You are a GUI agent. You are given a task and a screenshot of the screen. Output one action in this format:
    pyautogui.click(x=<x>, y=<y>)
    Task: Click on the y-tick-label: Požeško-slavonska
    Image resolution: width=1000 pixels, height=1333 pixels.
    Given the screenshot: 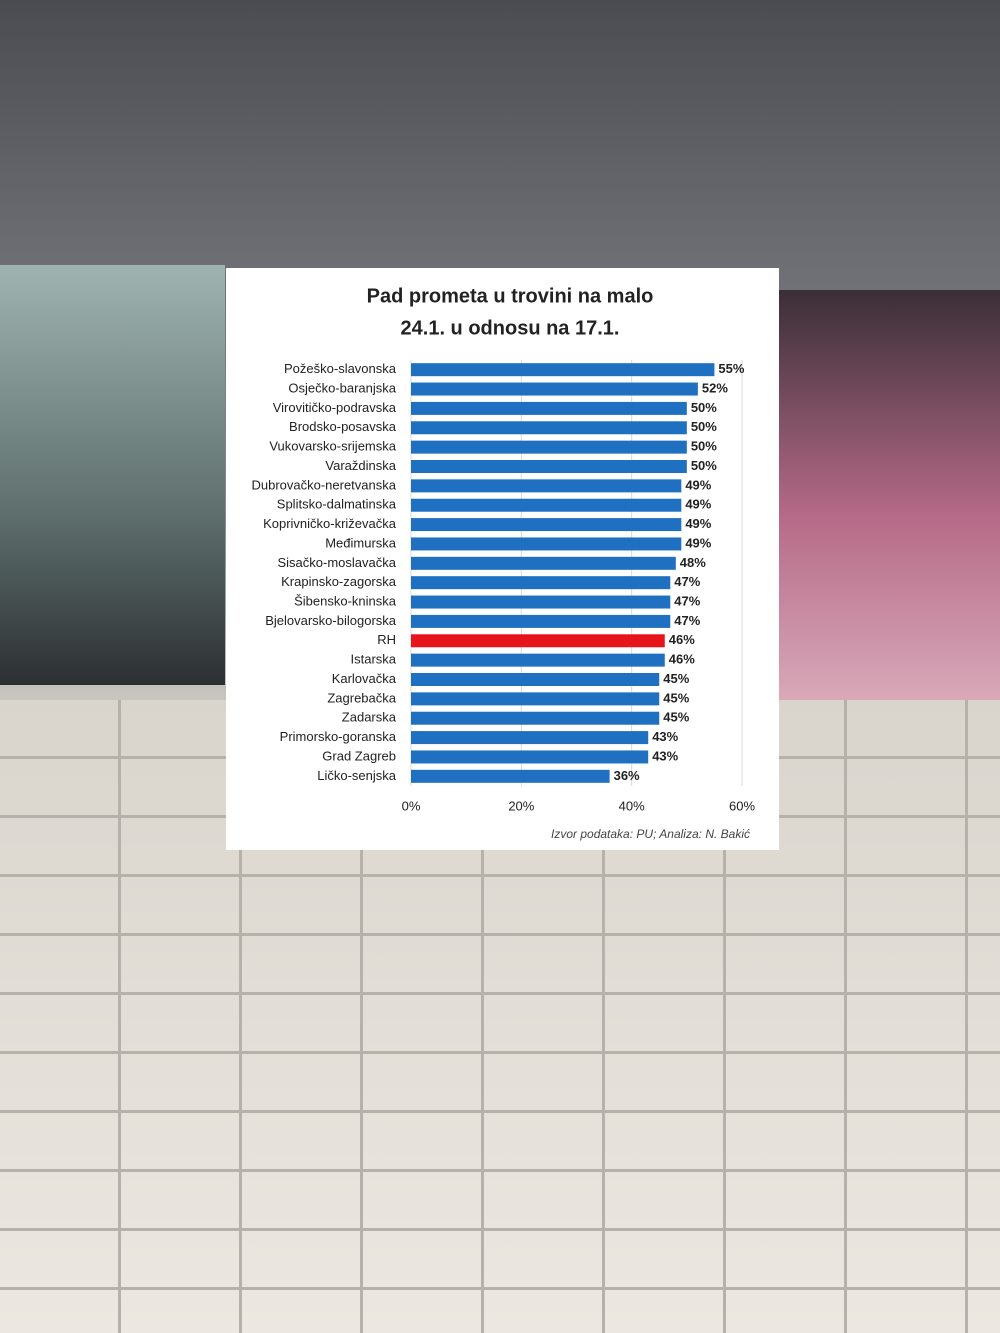 What is the action you would take?
    pyautogui.click(x=340, y=368)
    